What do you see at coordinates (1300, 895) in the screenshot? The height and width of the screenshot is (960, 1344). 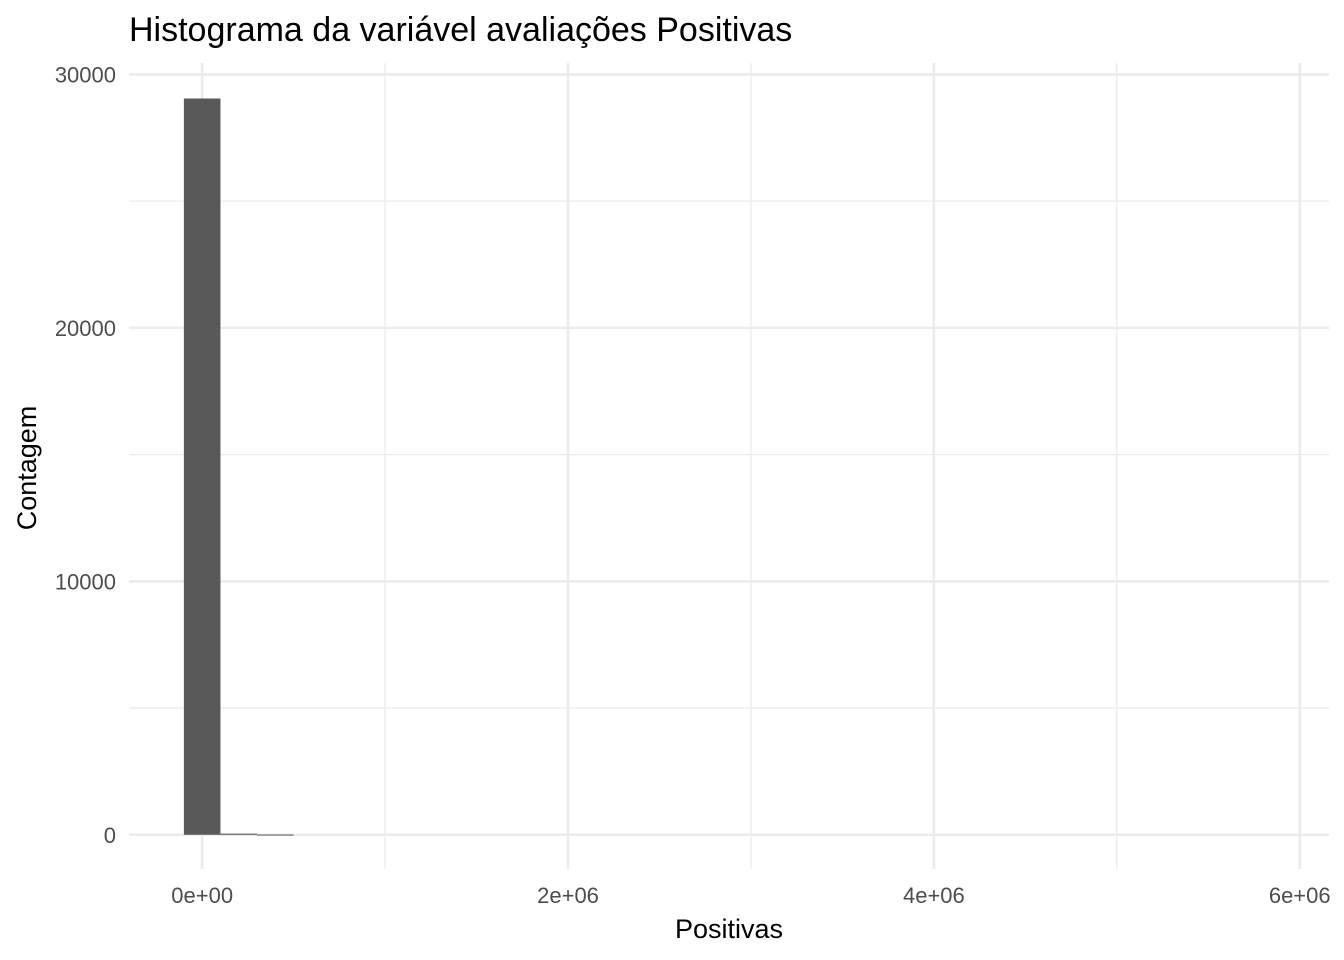 I see `x-tick-label: 6e+06` at bounding box center [1300, 895].